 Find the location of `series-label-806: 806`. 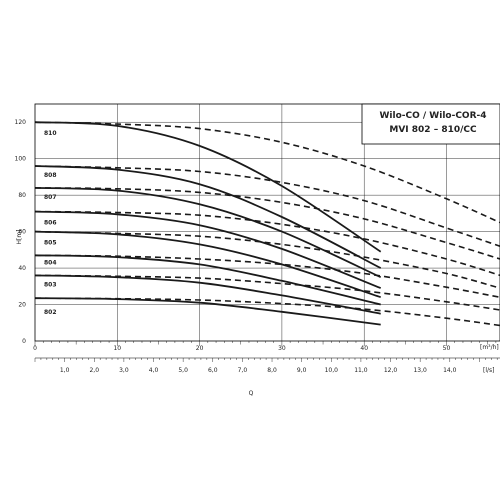

series-label-806: 806 is located at coordinates (50, 223).